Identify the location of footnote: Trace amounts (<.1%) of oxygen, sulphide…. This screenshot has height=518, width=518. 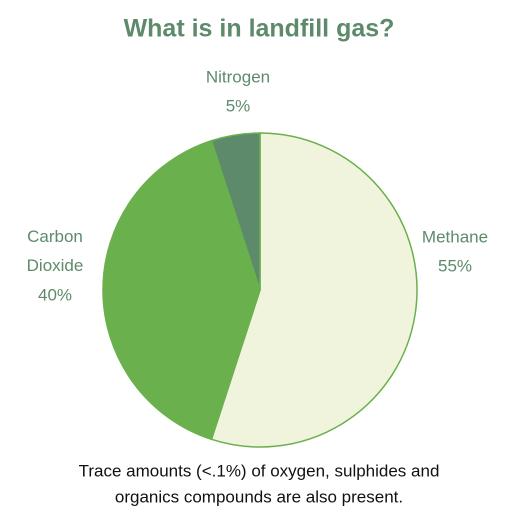
(259, 470).